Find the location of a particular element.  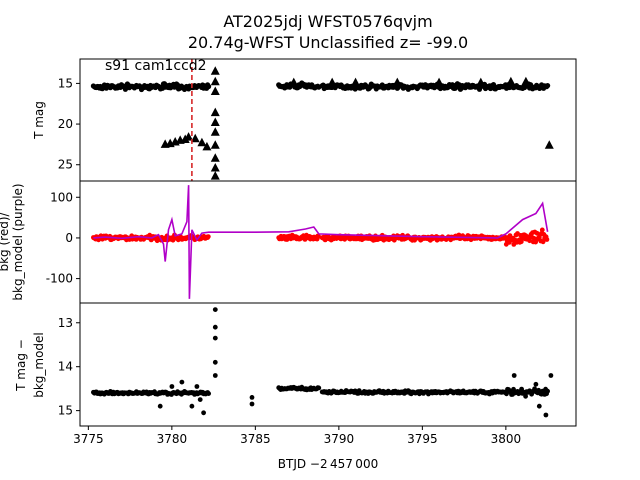

bottom-y-axis-label-line1: T mag − is located at coordinates (21, 365).